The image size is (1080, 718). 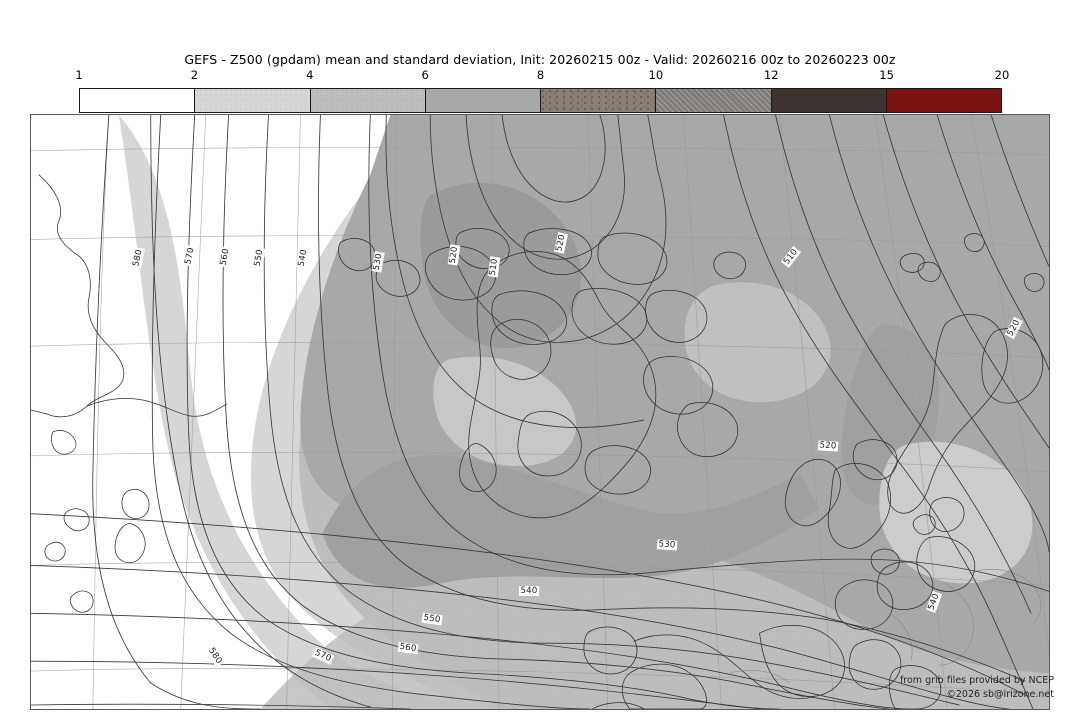 What do you see at coordinates (310, 75) in the screenshot?
I see `colorbar-tick-4: 4` at bounding box center [310, 75].